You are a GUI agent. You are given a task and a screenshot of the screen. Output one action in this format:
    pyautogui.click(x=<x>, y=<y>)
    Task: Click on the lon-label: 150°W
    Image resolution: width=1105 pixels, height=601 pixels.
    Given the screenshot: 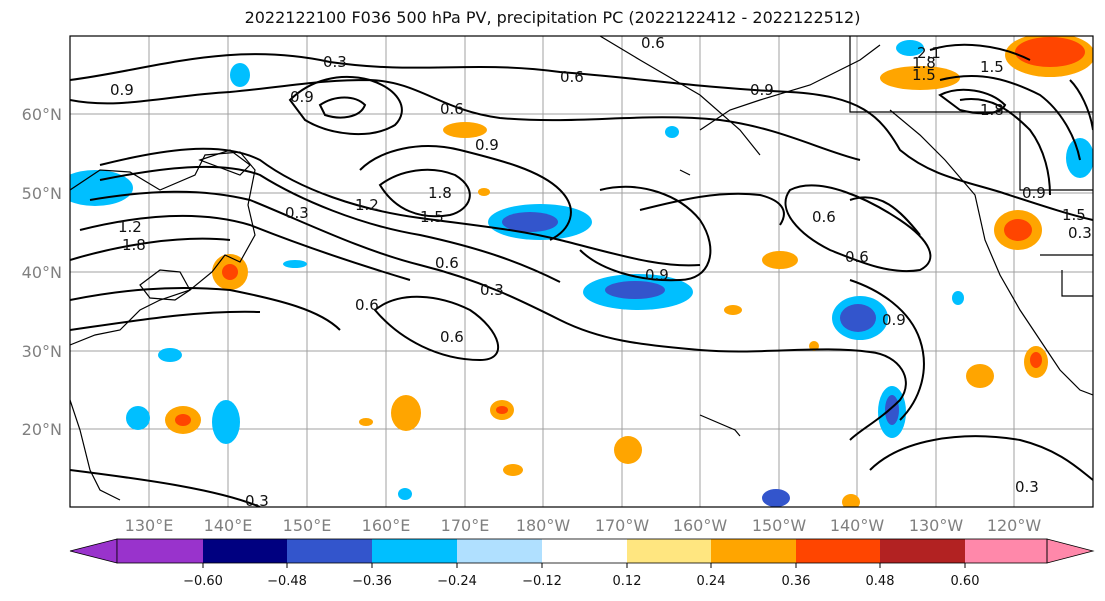 What is the action you would take?
    pyautogui.click(x=779, y=525)
    